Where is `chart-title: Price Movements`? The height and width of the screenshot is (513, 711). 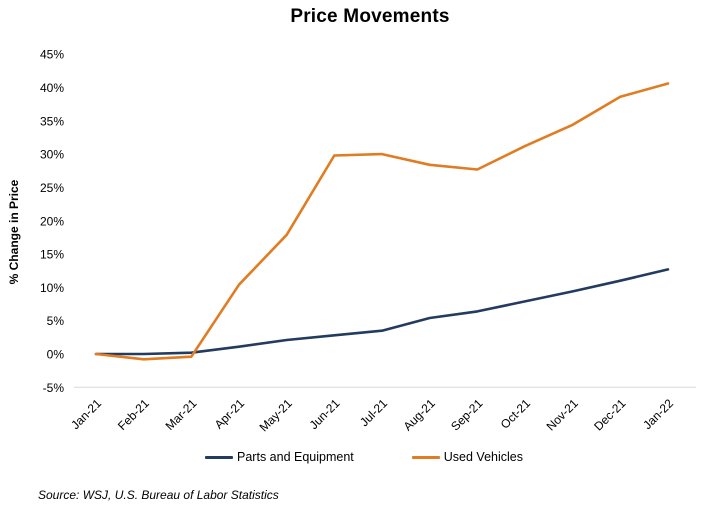
chart-title: Price Movements is located at coordinates (370, 16).